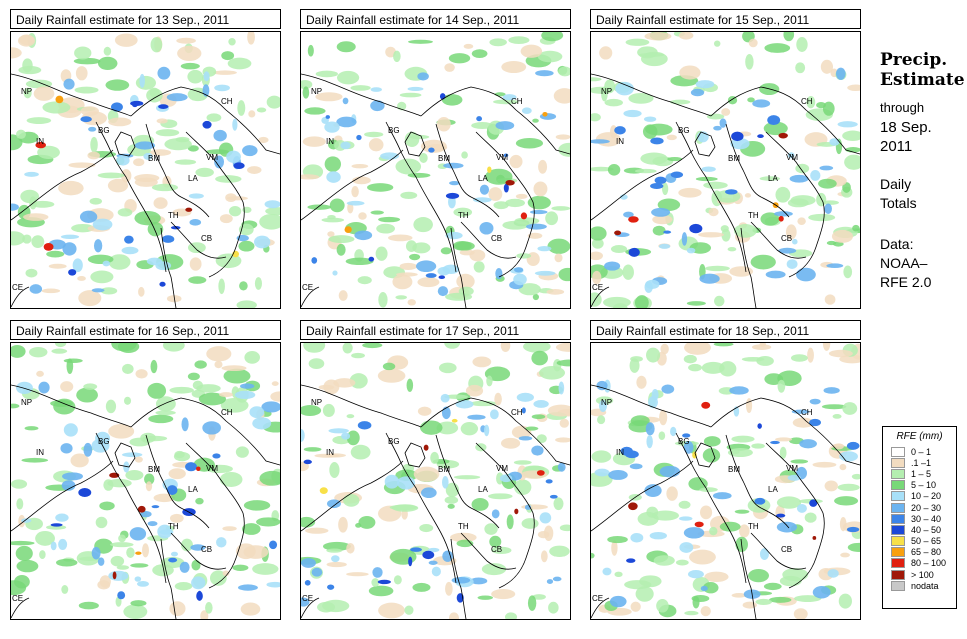 This screenshot has width=967, height=639. Describe the element at coordinates (145, 170) in the screenshot. I see `map-svg: NP IN BG CH BM VM LA TH CB CE` at that location.